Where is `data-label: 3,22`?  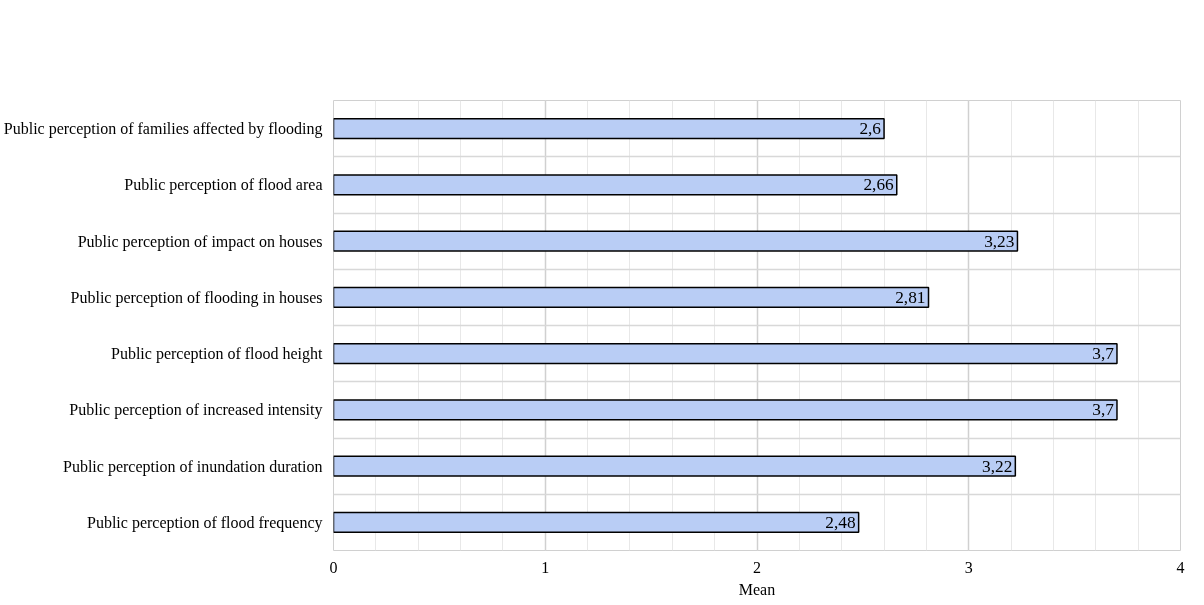 data-label: 3,22 is located at coordinates (997, 466).